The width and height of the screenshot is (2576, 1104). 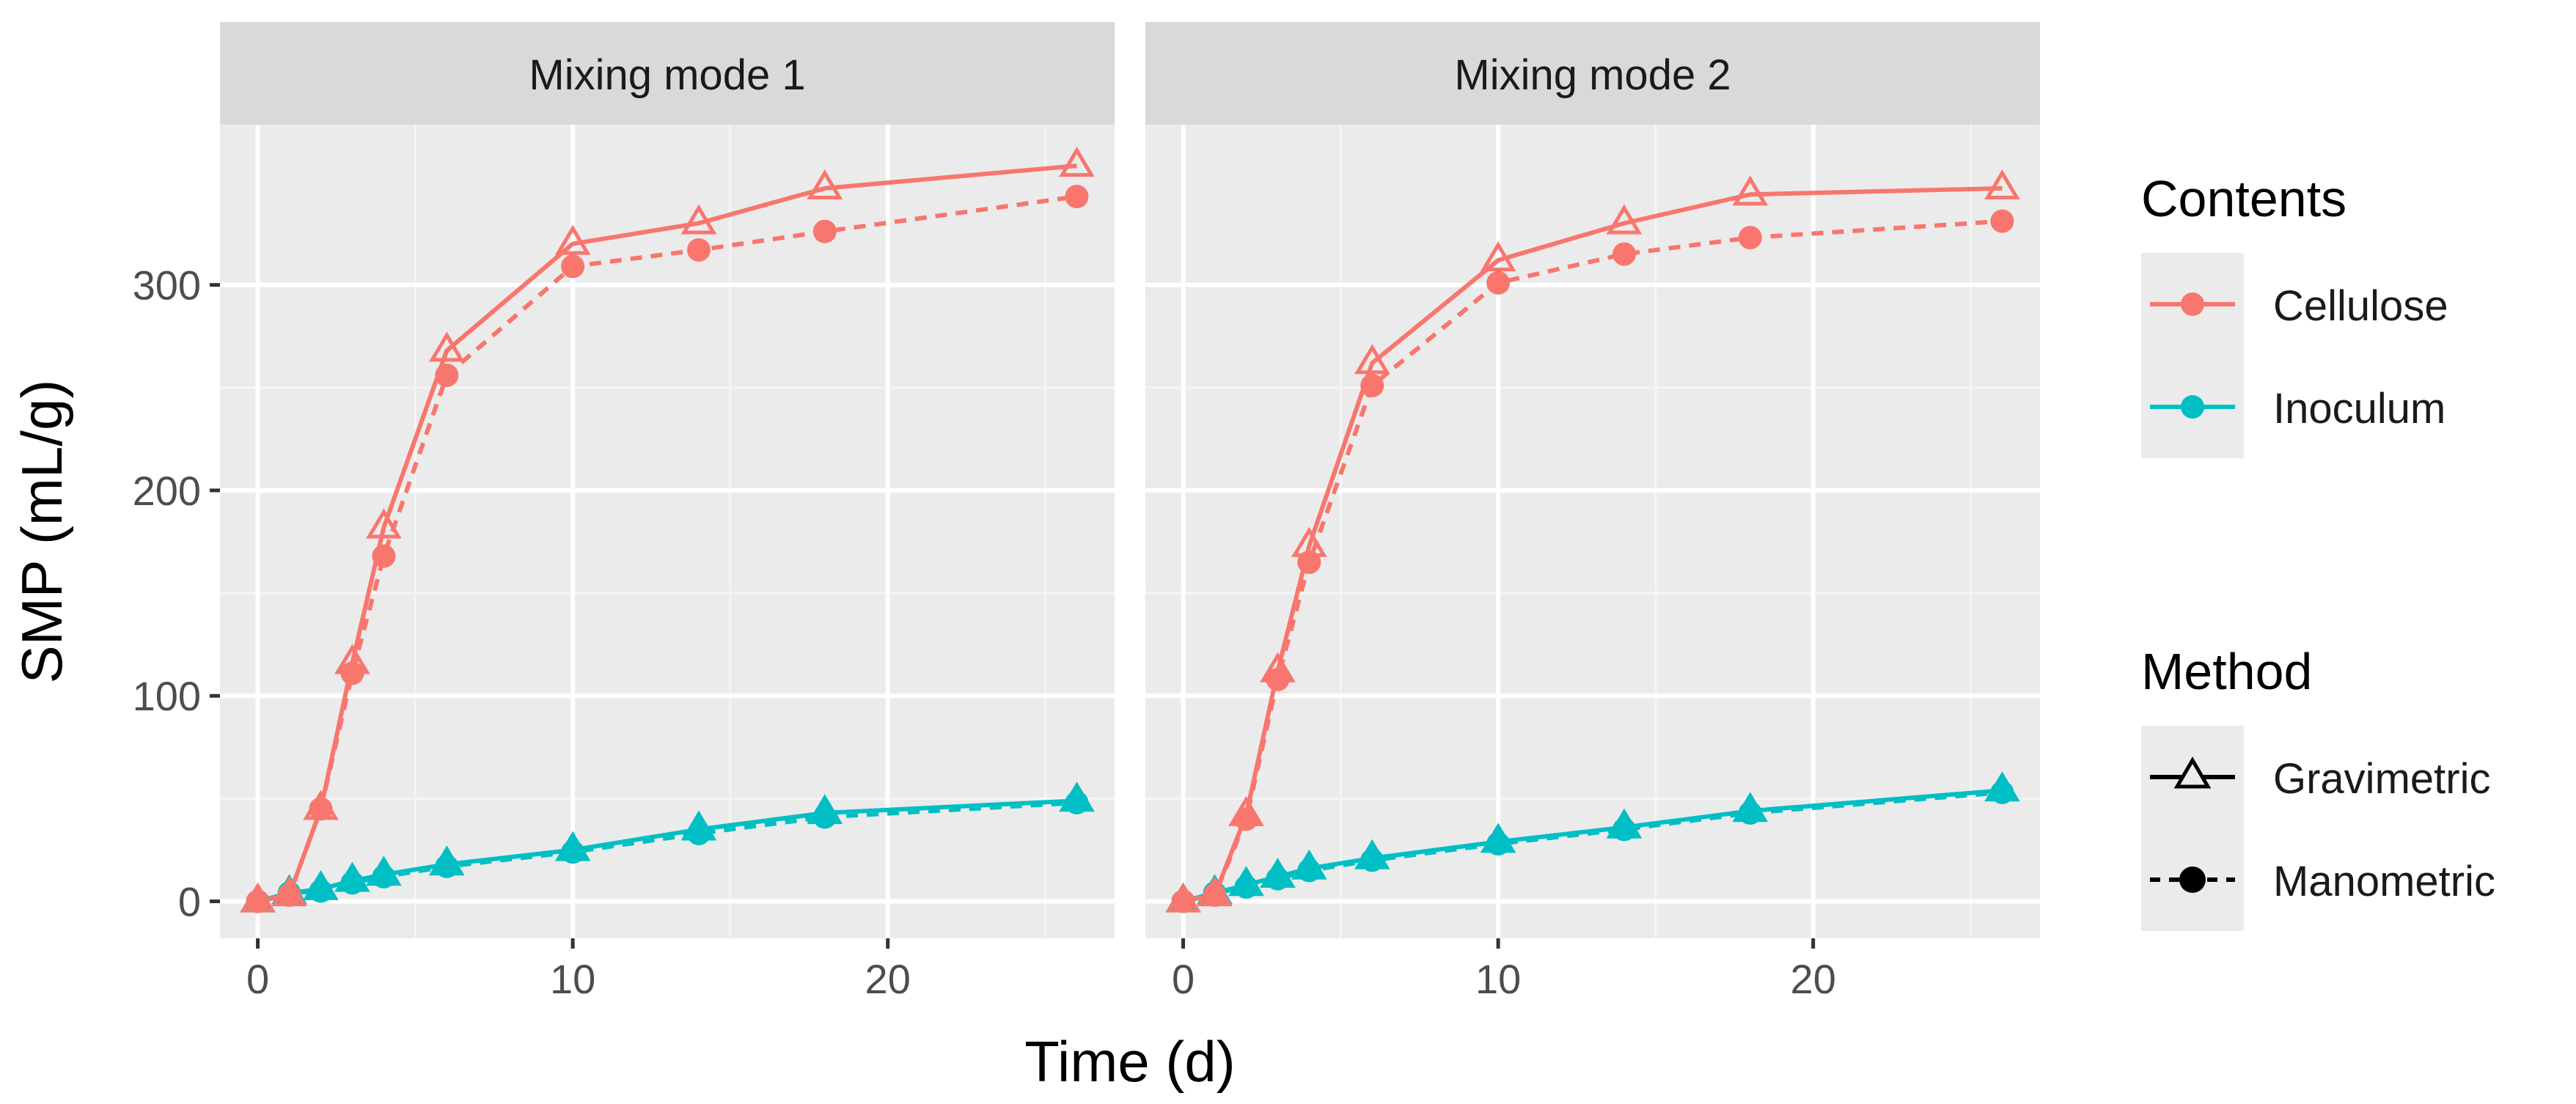 What do you see at coordinates (2193, 773) in the screenshot?
I see `open-triangle-icon` at bounding box center [2193, 773].